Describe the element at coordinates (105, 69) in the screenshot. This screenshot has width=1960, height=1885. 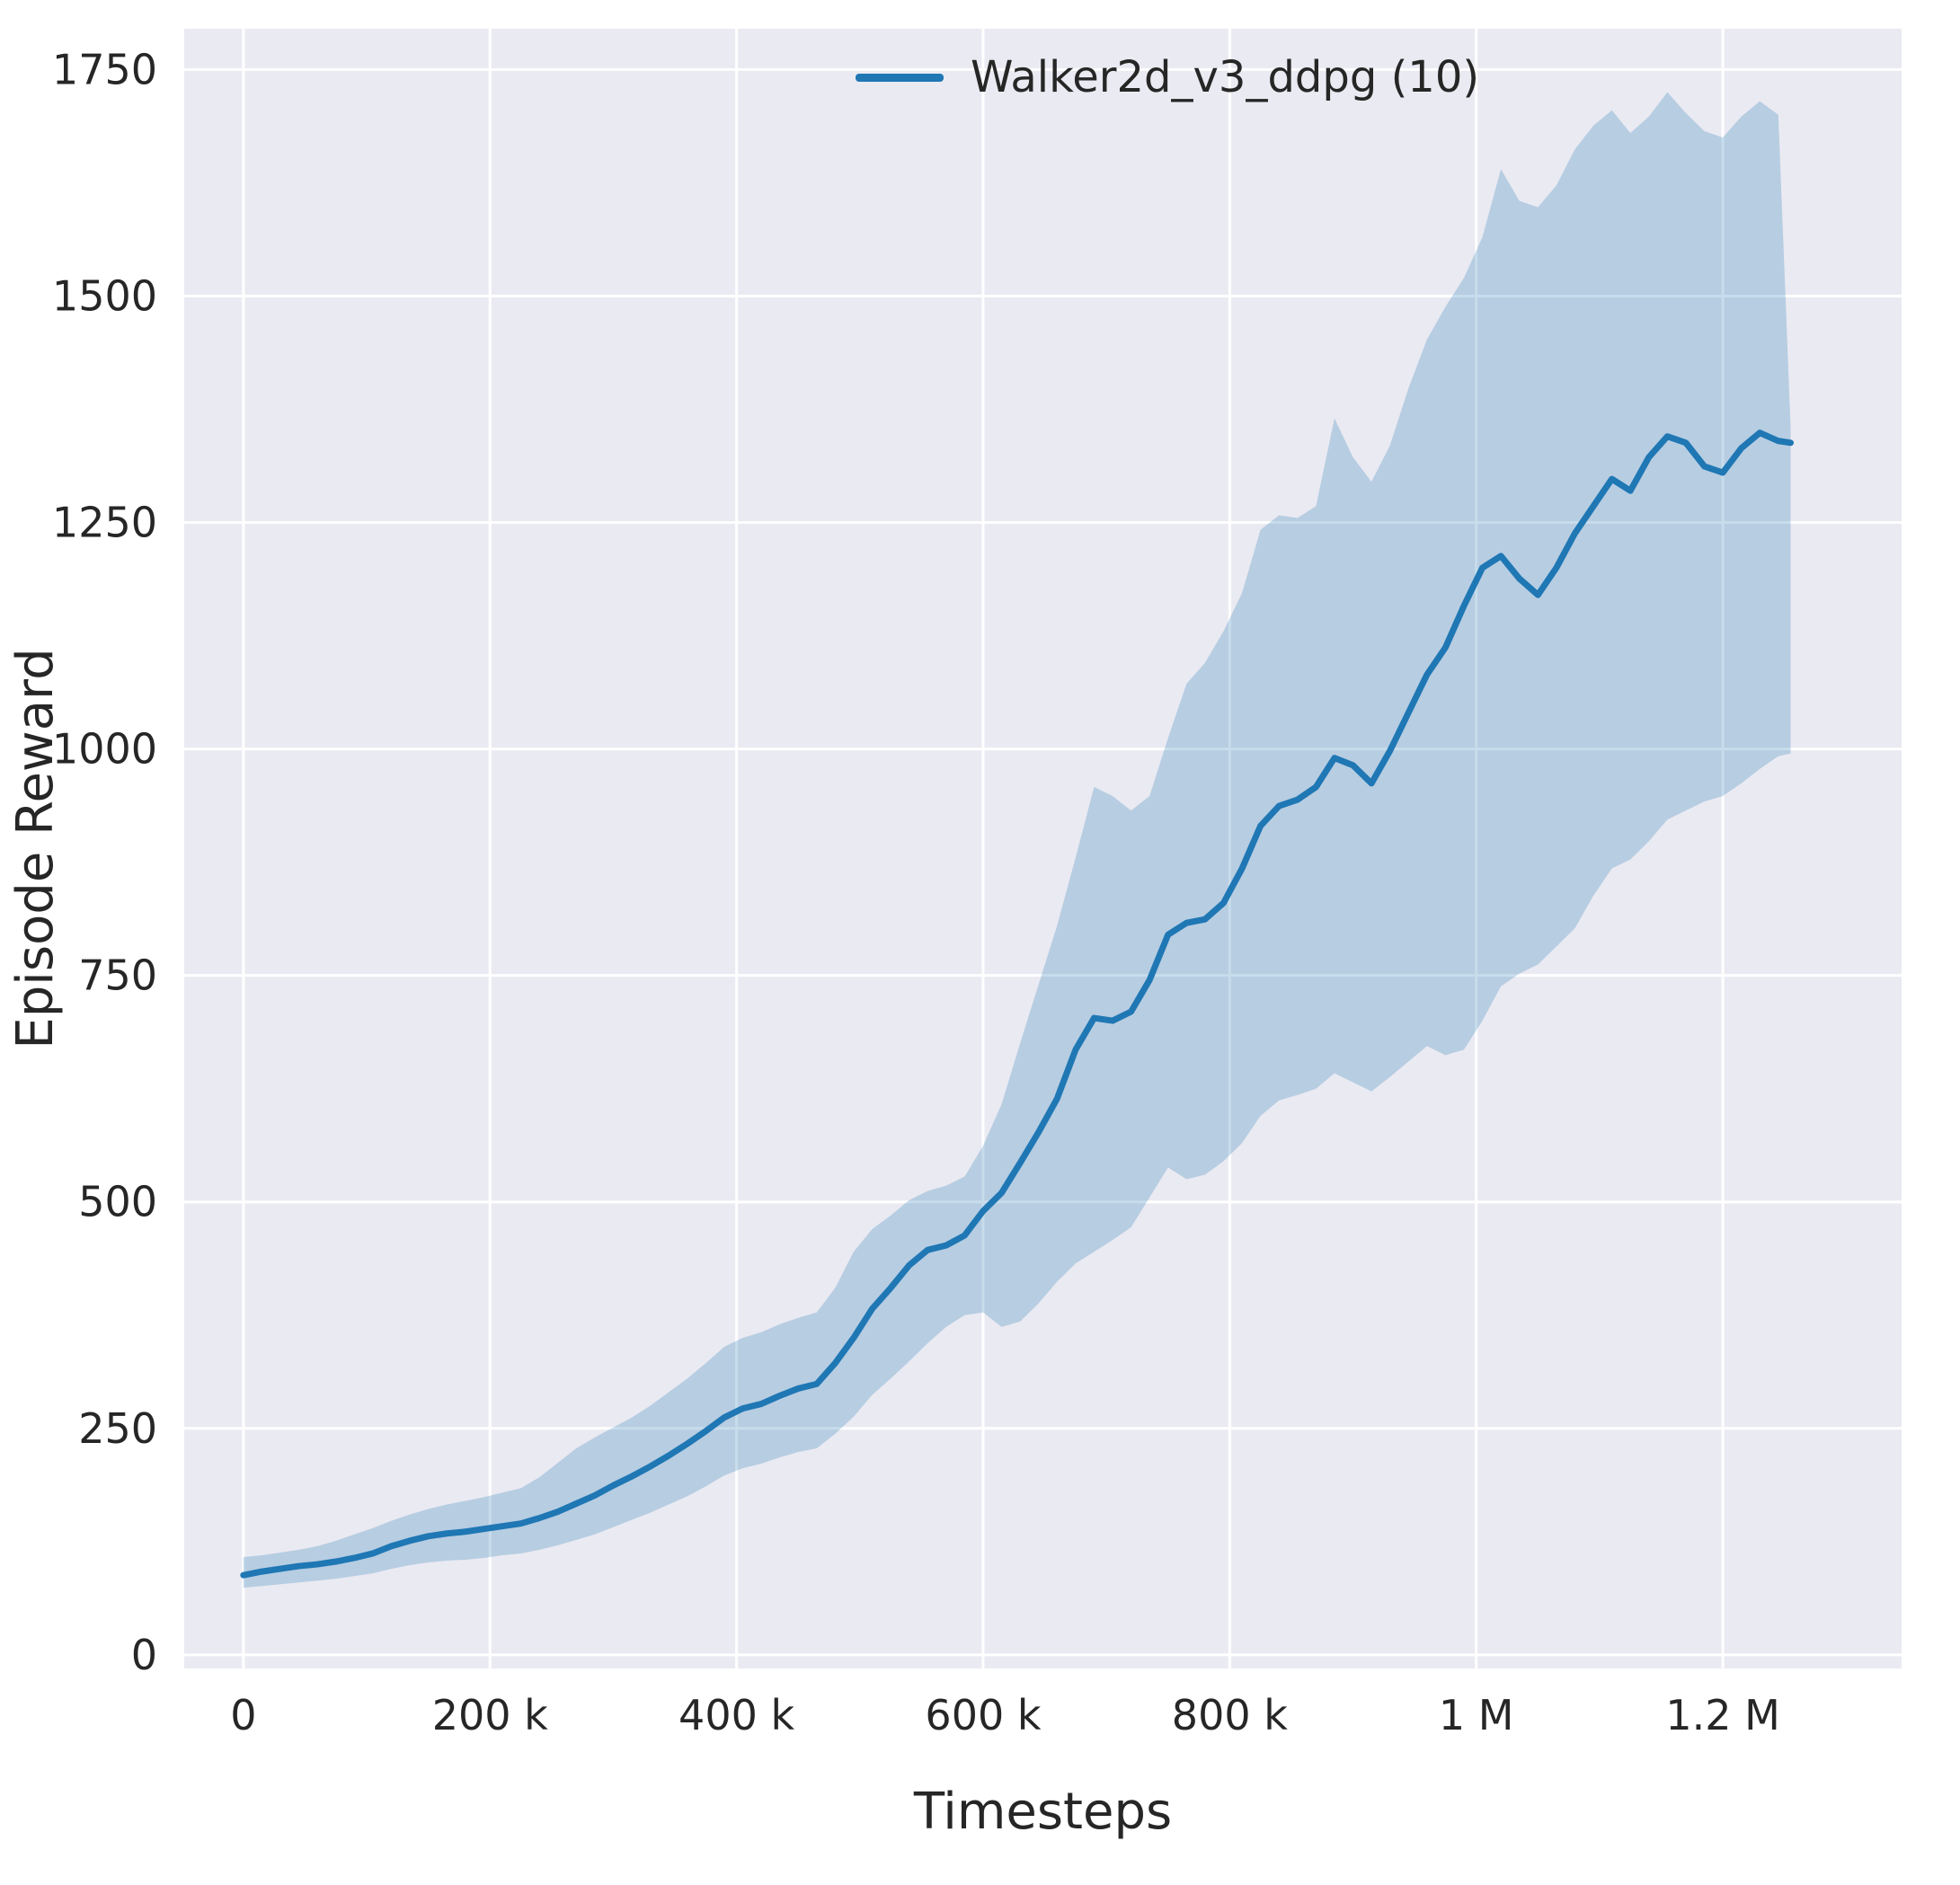
I see `y-tick-label: 1750` at that location.